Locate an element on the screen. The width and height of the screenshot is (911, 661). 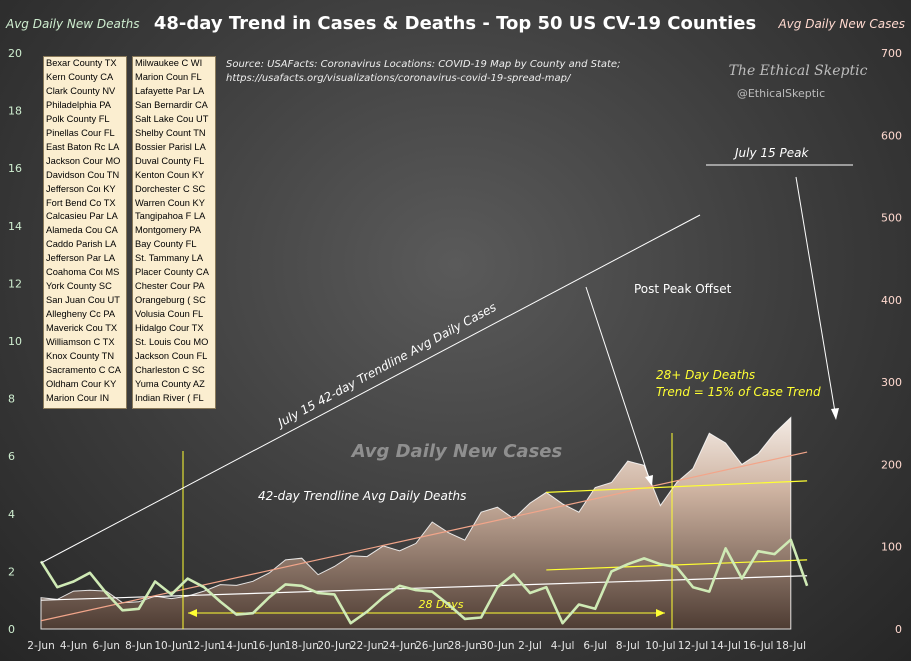
area-label: Avg Daily New Cases is located at coordinates (456, 451).